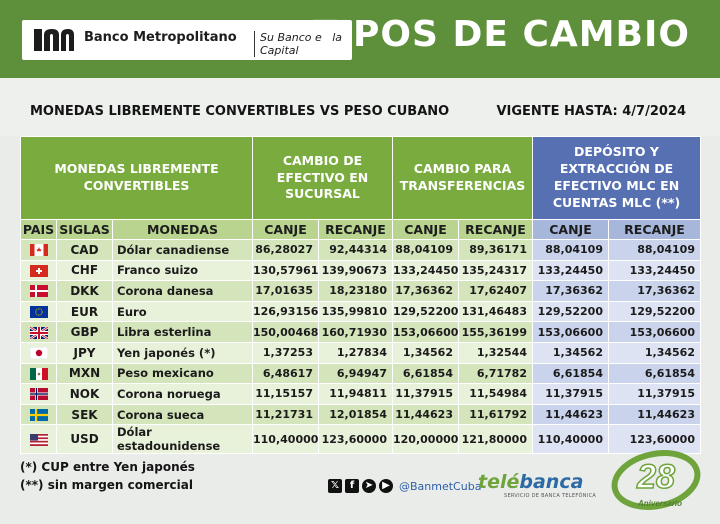  I want to click on validity-date: VIGENTE HASTA: 4/7/2024, so click(591, 111).